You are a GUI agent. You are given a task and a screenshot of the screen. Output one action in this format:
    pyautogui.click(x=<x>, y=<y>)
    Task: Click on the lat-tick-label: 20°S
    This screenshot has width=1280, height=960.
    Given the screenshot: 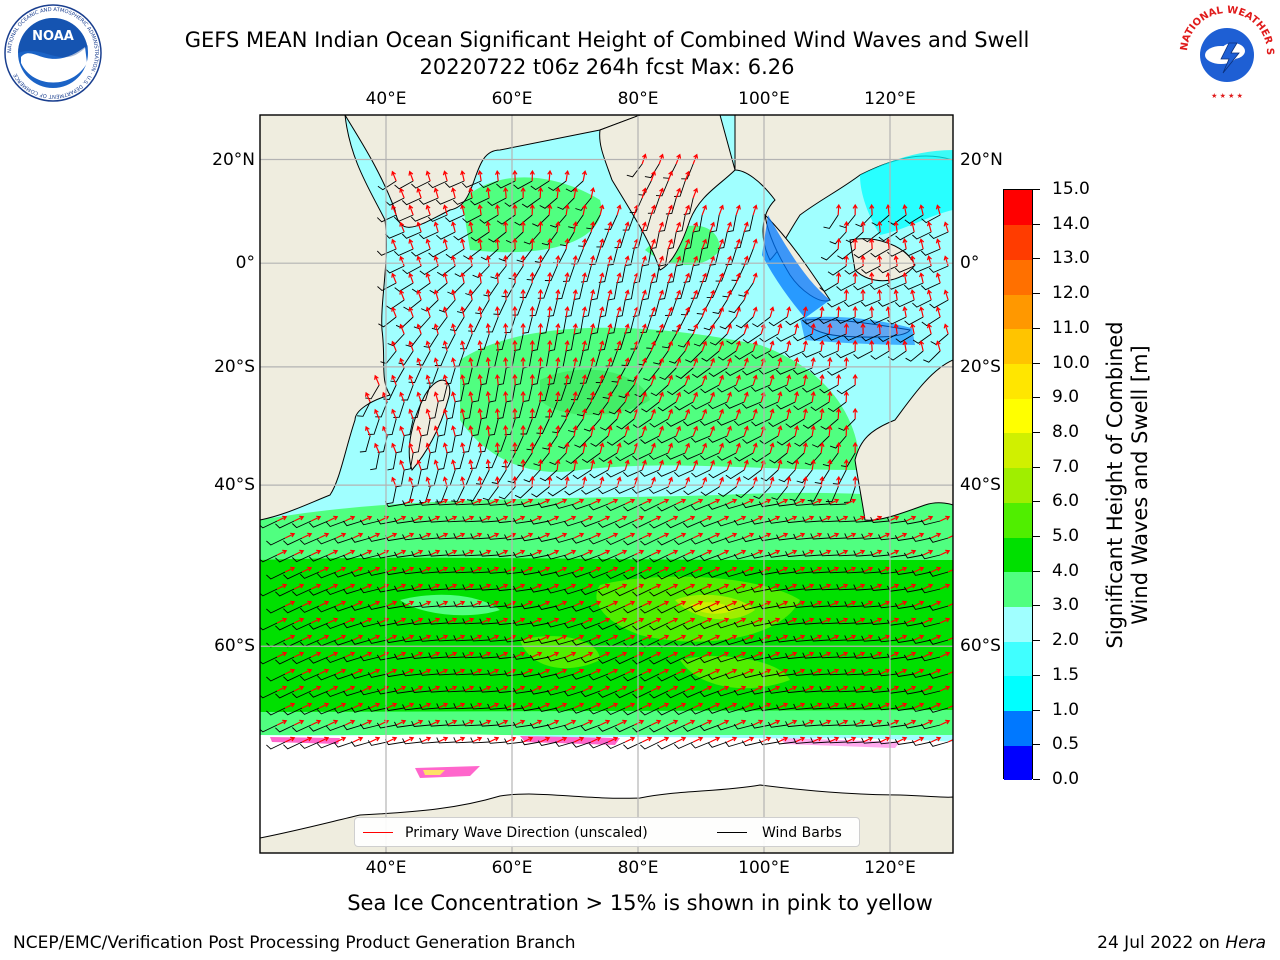 What is the action you would take?
    pyautogui.click(x=234, y=366)
    